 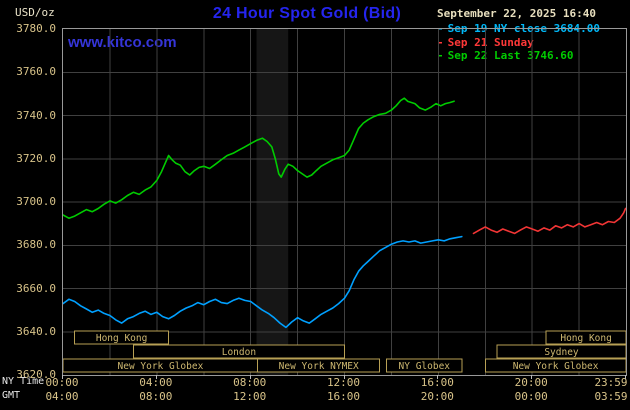 What do you see at coordinates (307, 13) in the screenshot?
I see `chart-title: 24 Hour Spot Gold (Bid)` at bounding box center [307, 13].